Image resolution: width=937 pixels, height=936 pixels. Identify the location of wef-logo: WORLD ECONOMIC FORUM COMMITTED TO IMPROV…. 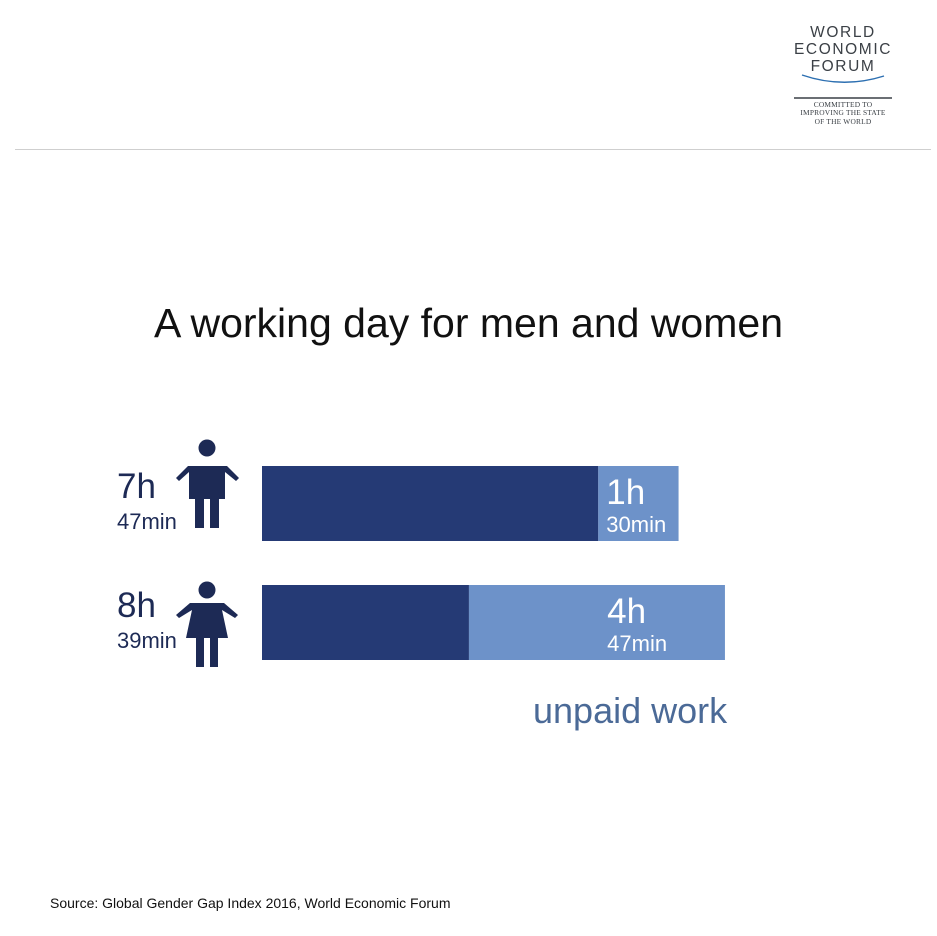
(843, 75).